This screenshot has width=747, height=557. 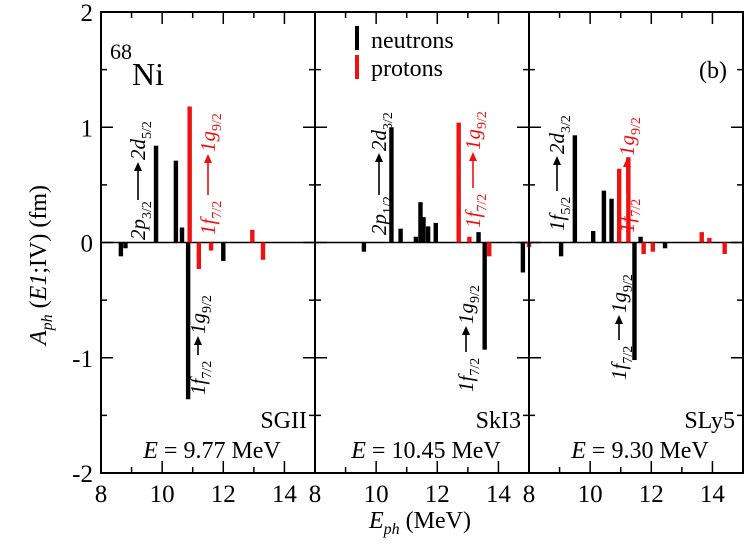 What do you see at coordinates (82, 474) in the screenshot?
I see `y-tick-label: -2` at bounding box center [82, 474].